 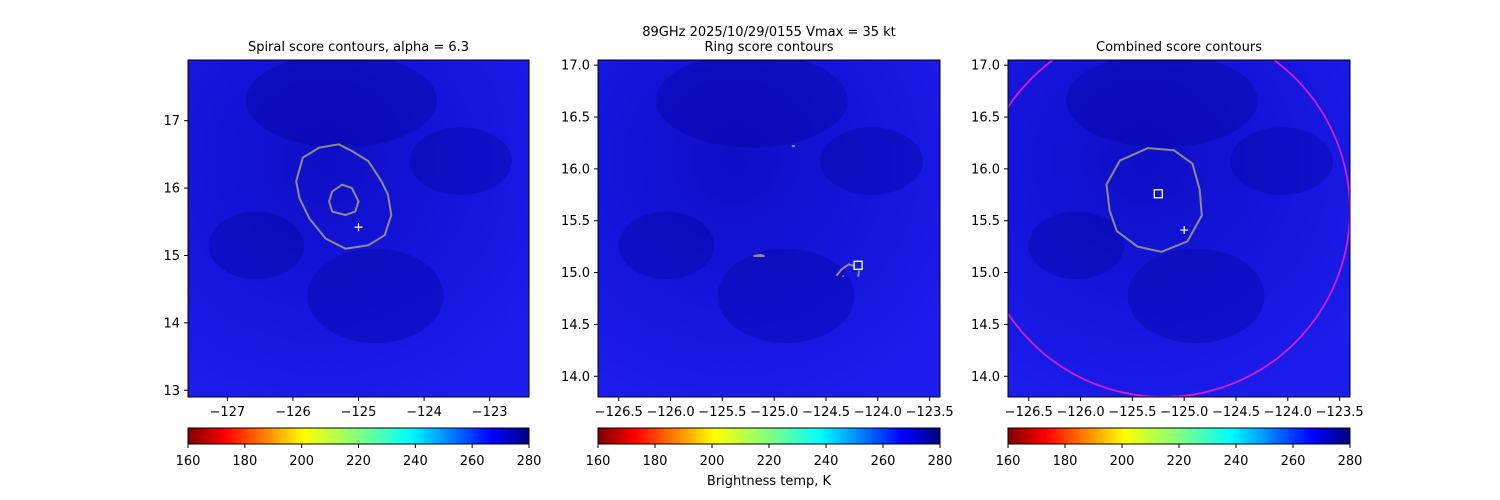 I want to click on x-tick-label: −126, so click(x=293, y=412).